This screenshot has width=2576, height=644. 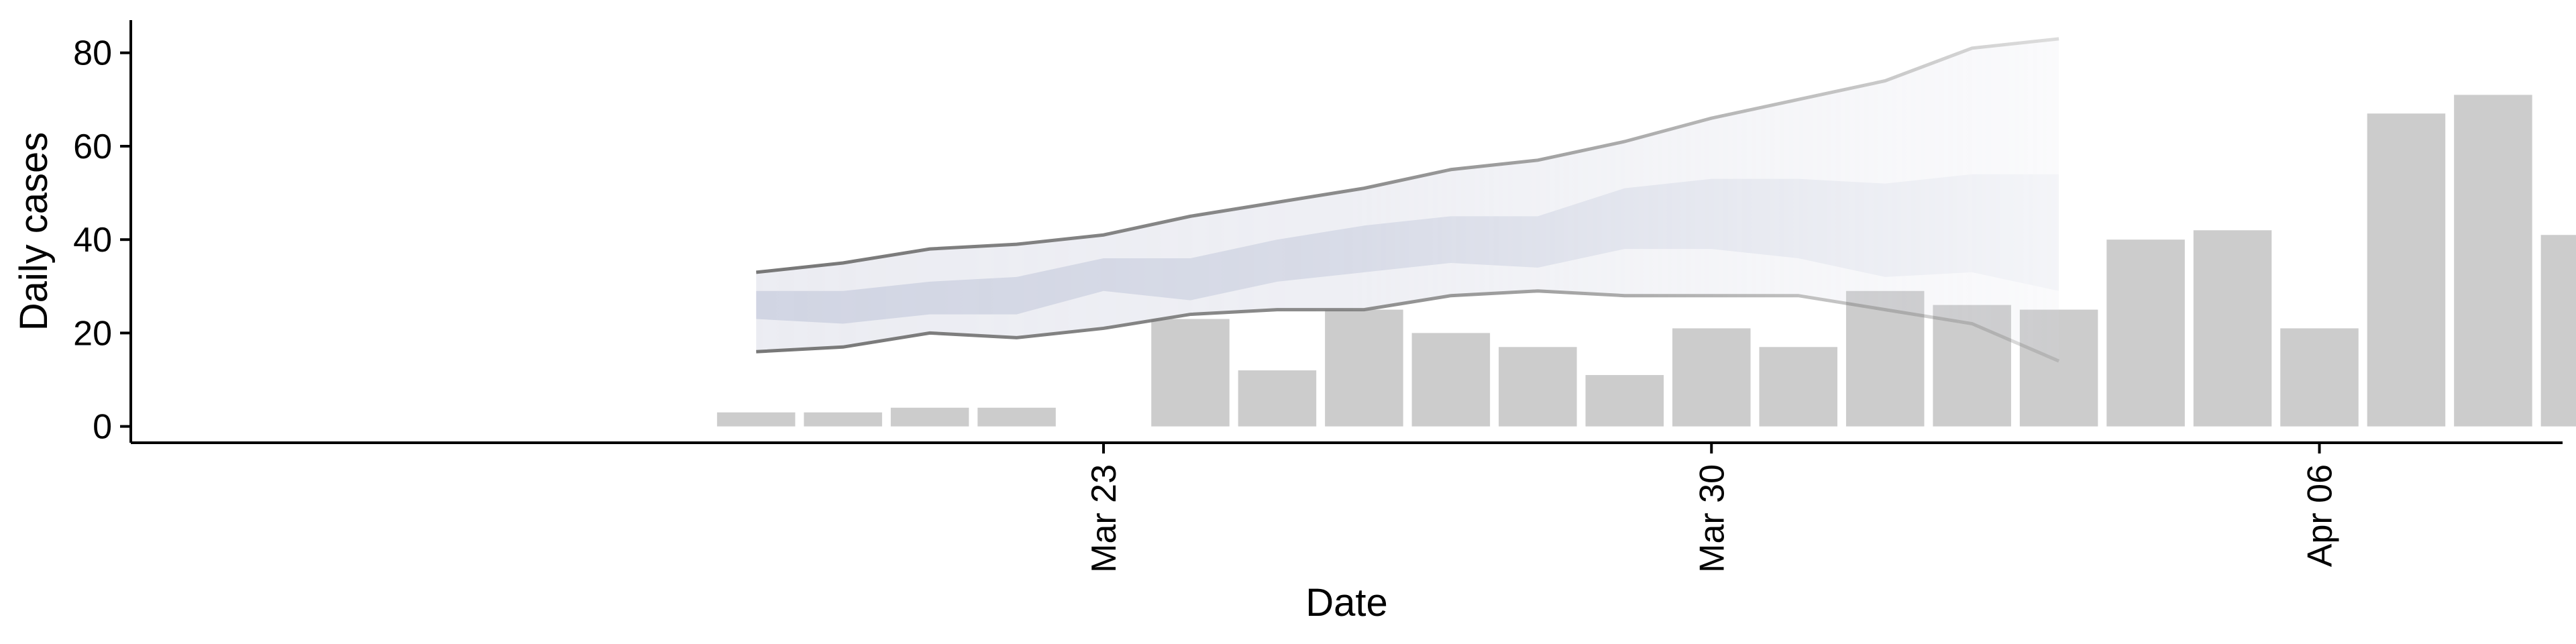 What do you see at coordinates (1407, 249) in the screenshot?
I see `forecast-inner-band` at bounding box center [1407, 249].